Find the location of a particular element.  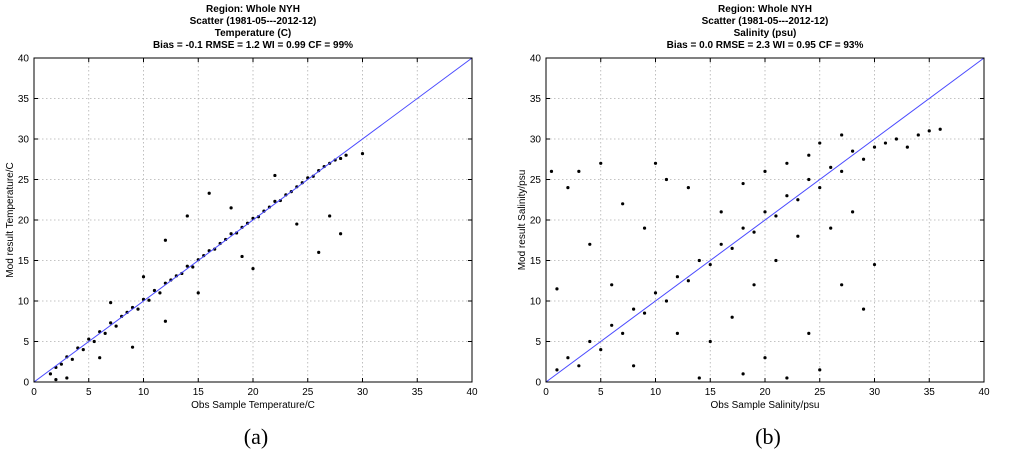

panel-a-caption: (a) is located at coordinates (256, 436).